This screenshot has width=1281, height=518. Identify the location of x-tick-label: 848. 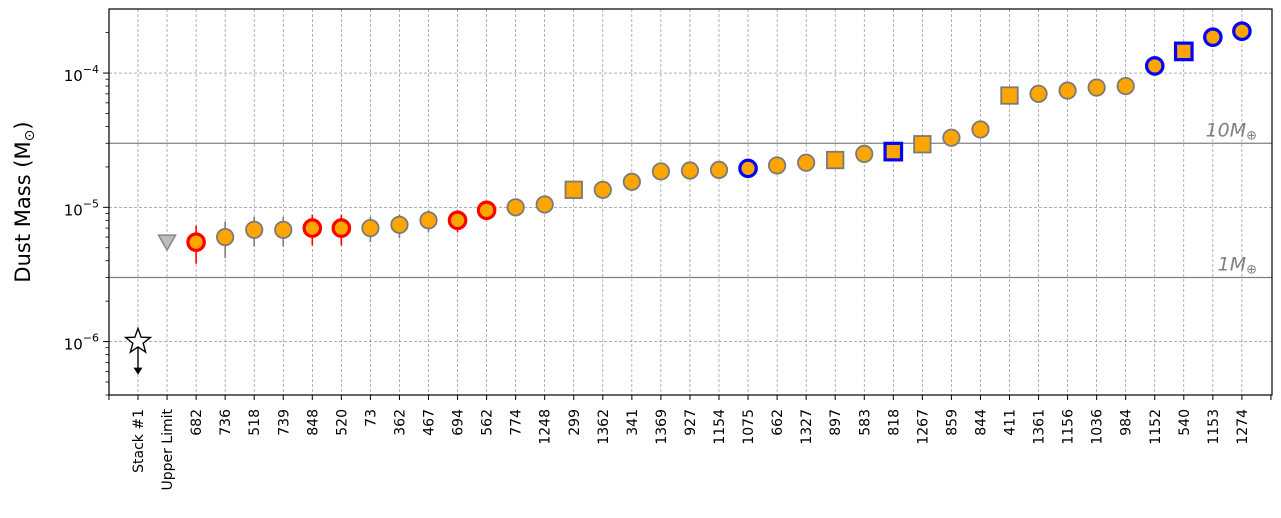
(313, 422).